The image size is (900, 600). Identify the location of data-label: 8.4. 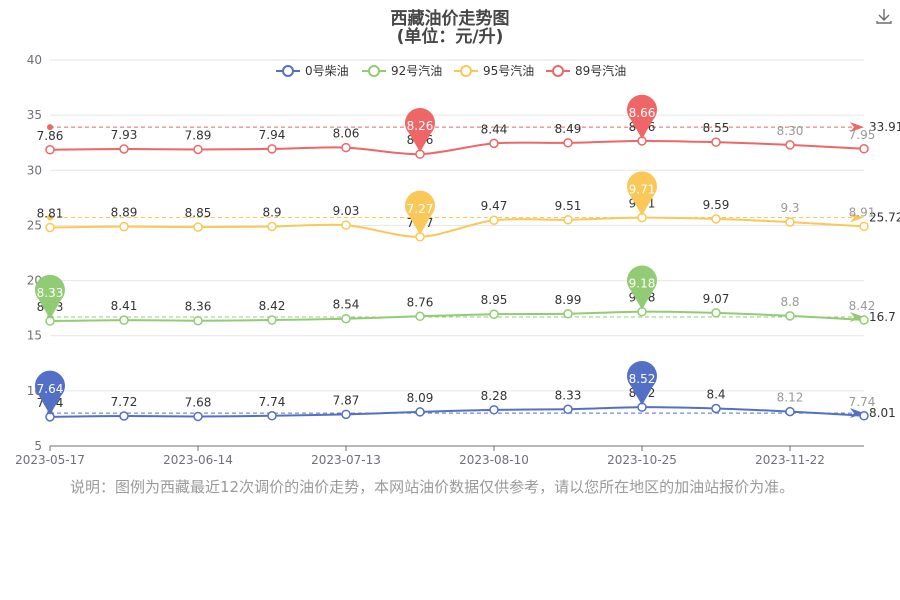
(715, 395).